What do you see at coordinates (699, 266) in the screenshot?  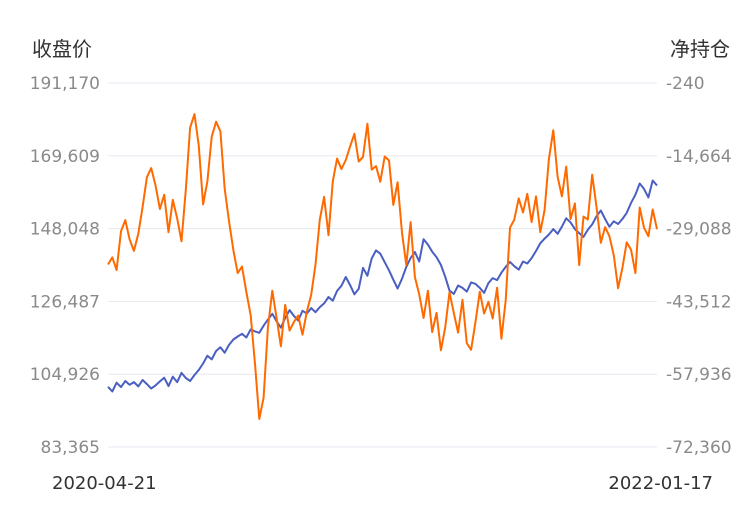 I see `right-axis-ticks: -240 -14,664 -29,088 -43,512 -57,936 -72,360` at bounding box center [699, 266].